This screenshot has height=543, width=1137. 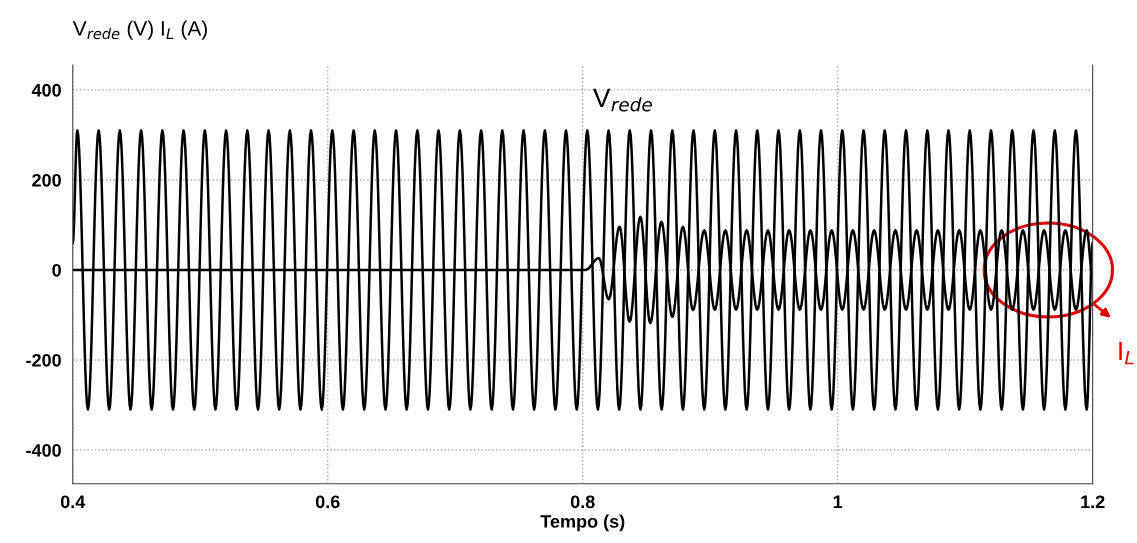 What do you see at coordinates (1093, 502) in the screenshot?
I see `x-tick-label: 1.2` at bounding box center [1093, 502].